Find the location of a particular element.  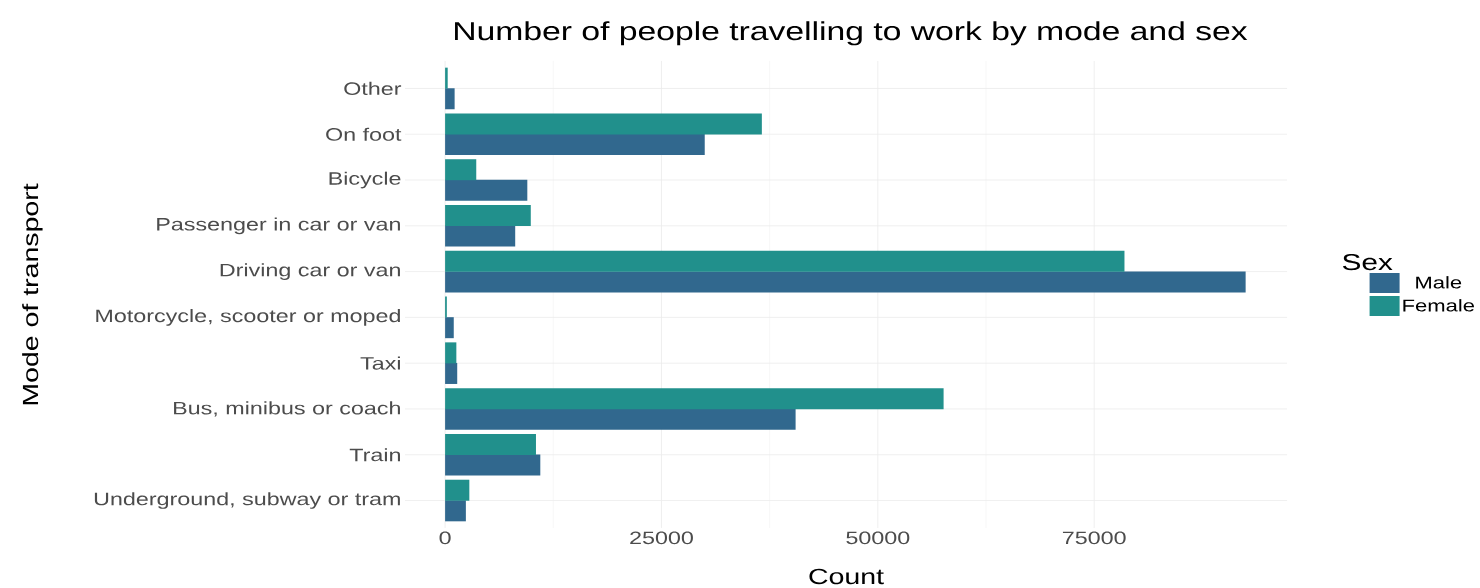

x-axis-title: Count is located at coordinates (846, 576).